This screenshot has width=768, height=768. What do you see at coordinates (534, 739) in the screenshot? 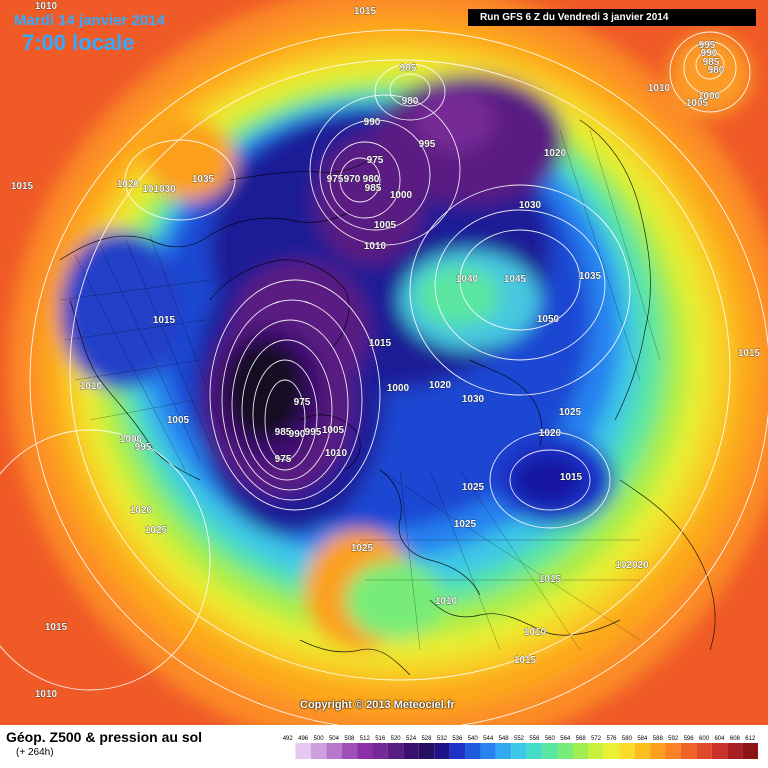
I see `scale-tick-label: 556` at bounding box center [534, 739].